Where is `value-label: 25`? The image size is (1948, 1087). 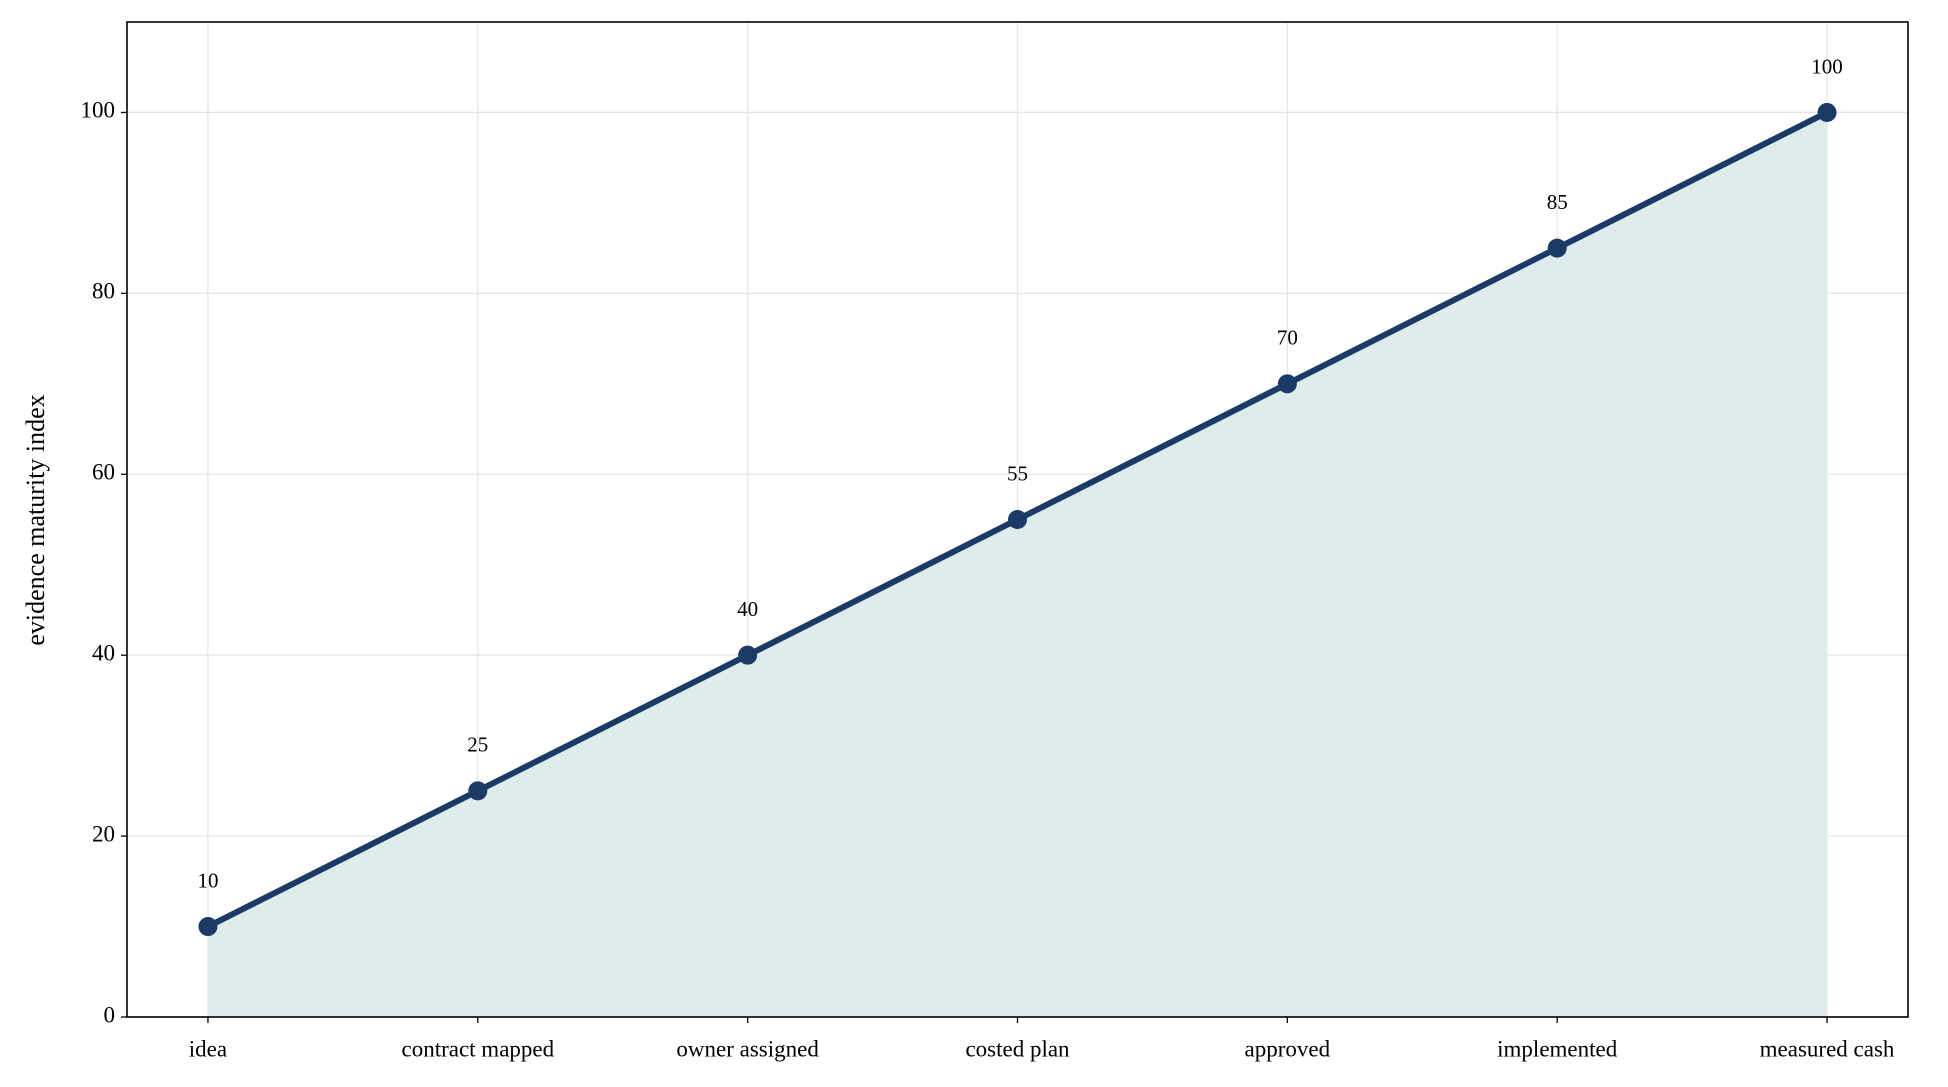
value-label: 25 is located at coordinates (477, 745).